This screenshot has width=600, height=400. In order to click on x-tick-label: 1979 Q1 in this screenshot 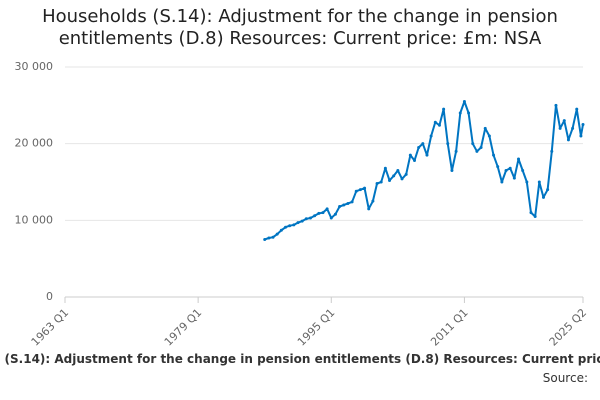, I will do `click(183, 327)`.